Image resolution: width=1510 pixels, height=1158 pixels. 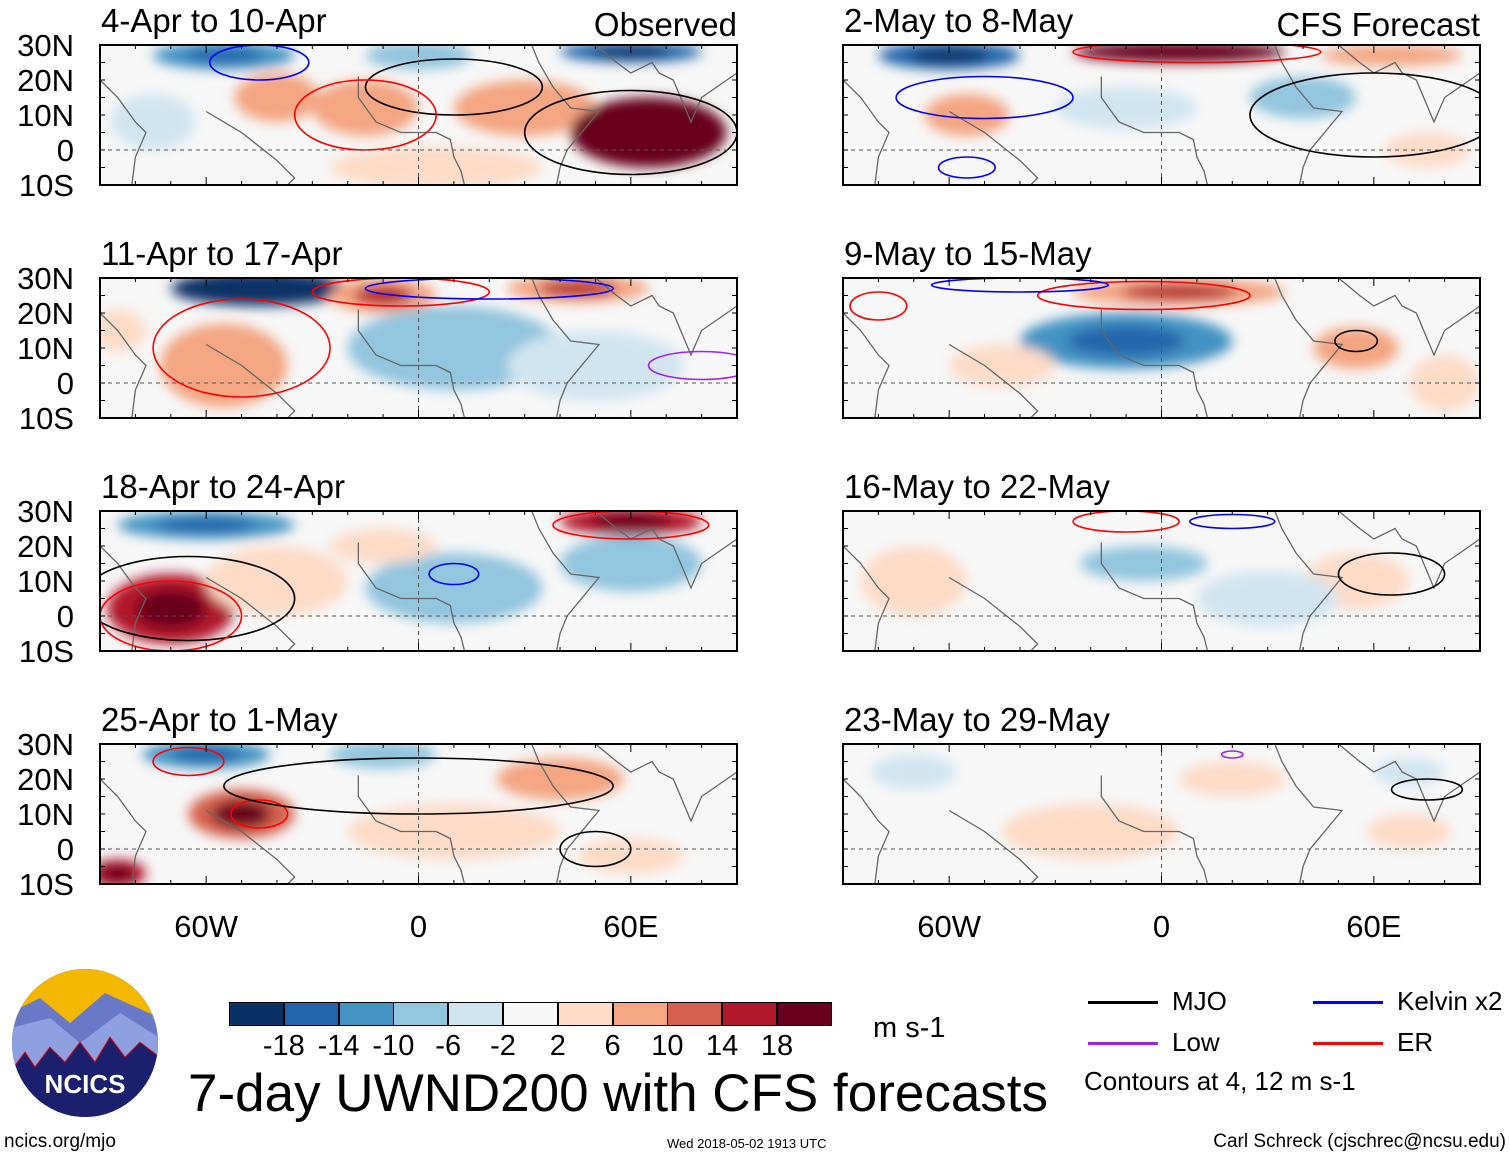 What do you see at coordinates (223, 486) in the screenshot?
I see `panel-title: 18-Apr to 24-Apr` at bounding box center [223, 486].